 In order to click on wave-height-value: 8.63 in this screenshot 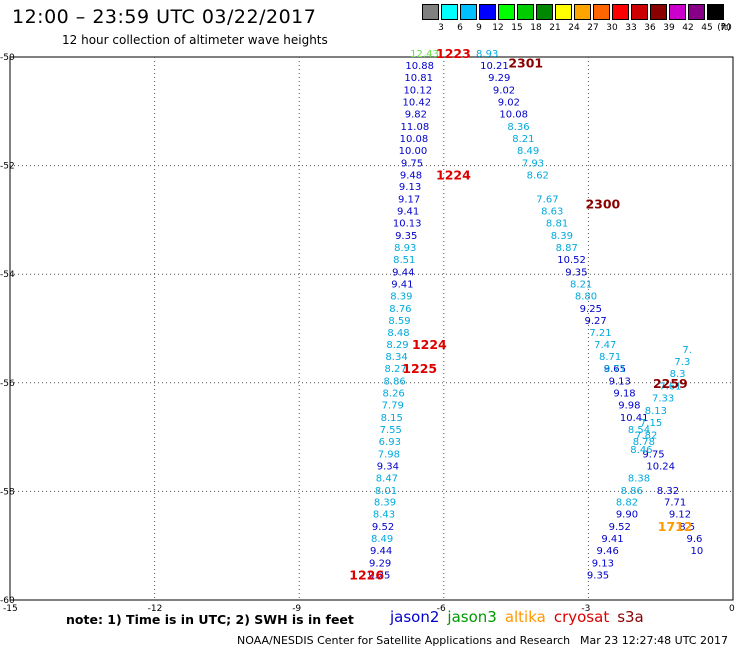, I will do `click(552, 212)`.